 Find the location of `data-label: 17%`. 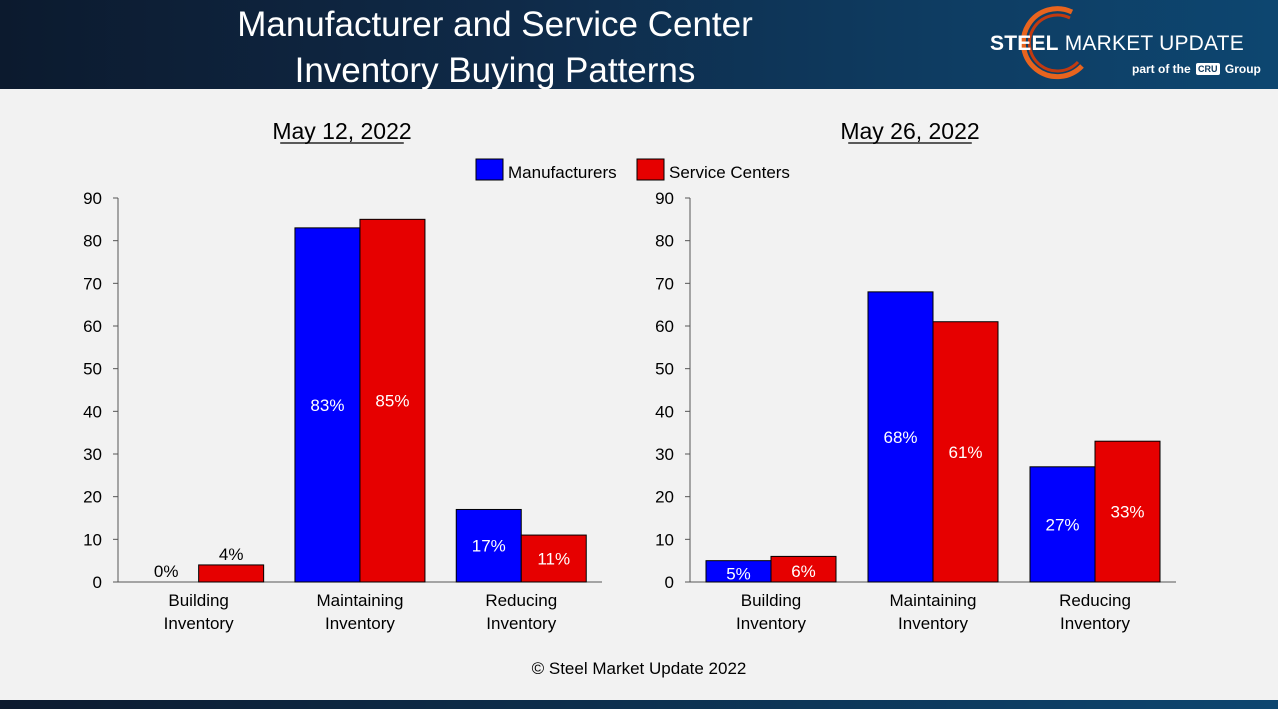

data-label: 17% is located at coordinates (489, 546).